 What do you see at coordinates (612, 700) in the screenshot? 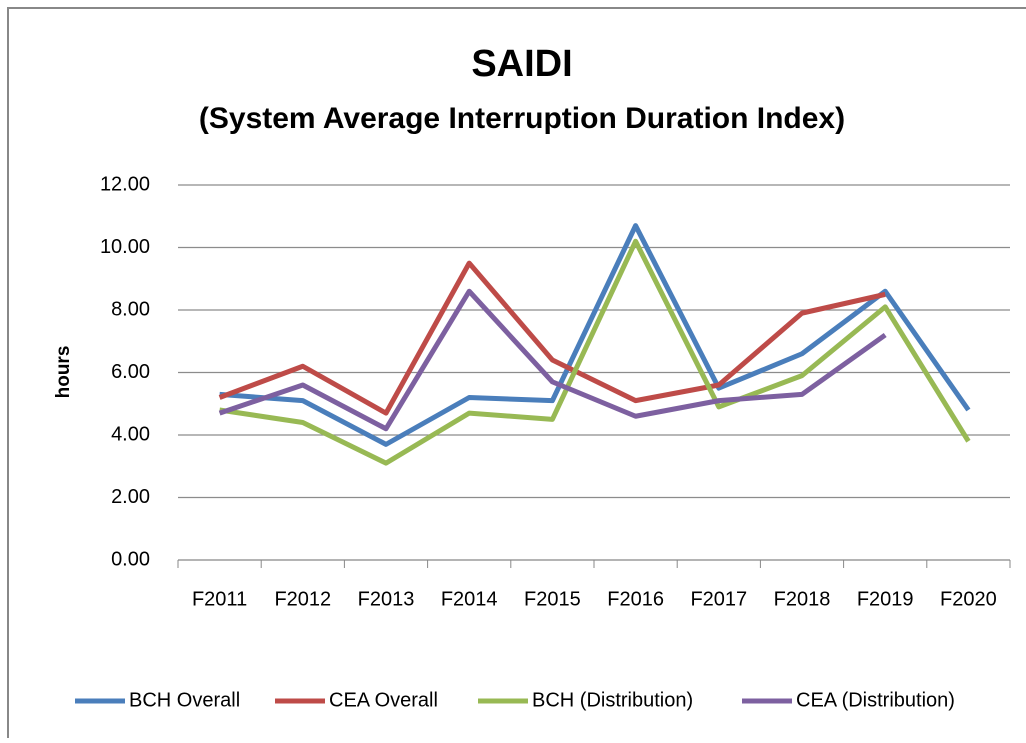
I see `legend-label: BCH (Distribution)` at bounding box center [612, 700].